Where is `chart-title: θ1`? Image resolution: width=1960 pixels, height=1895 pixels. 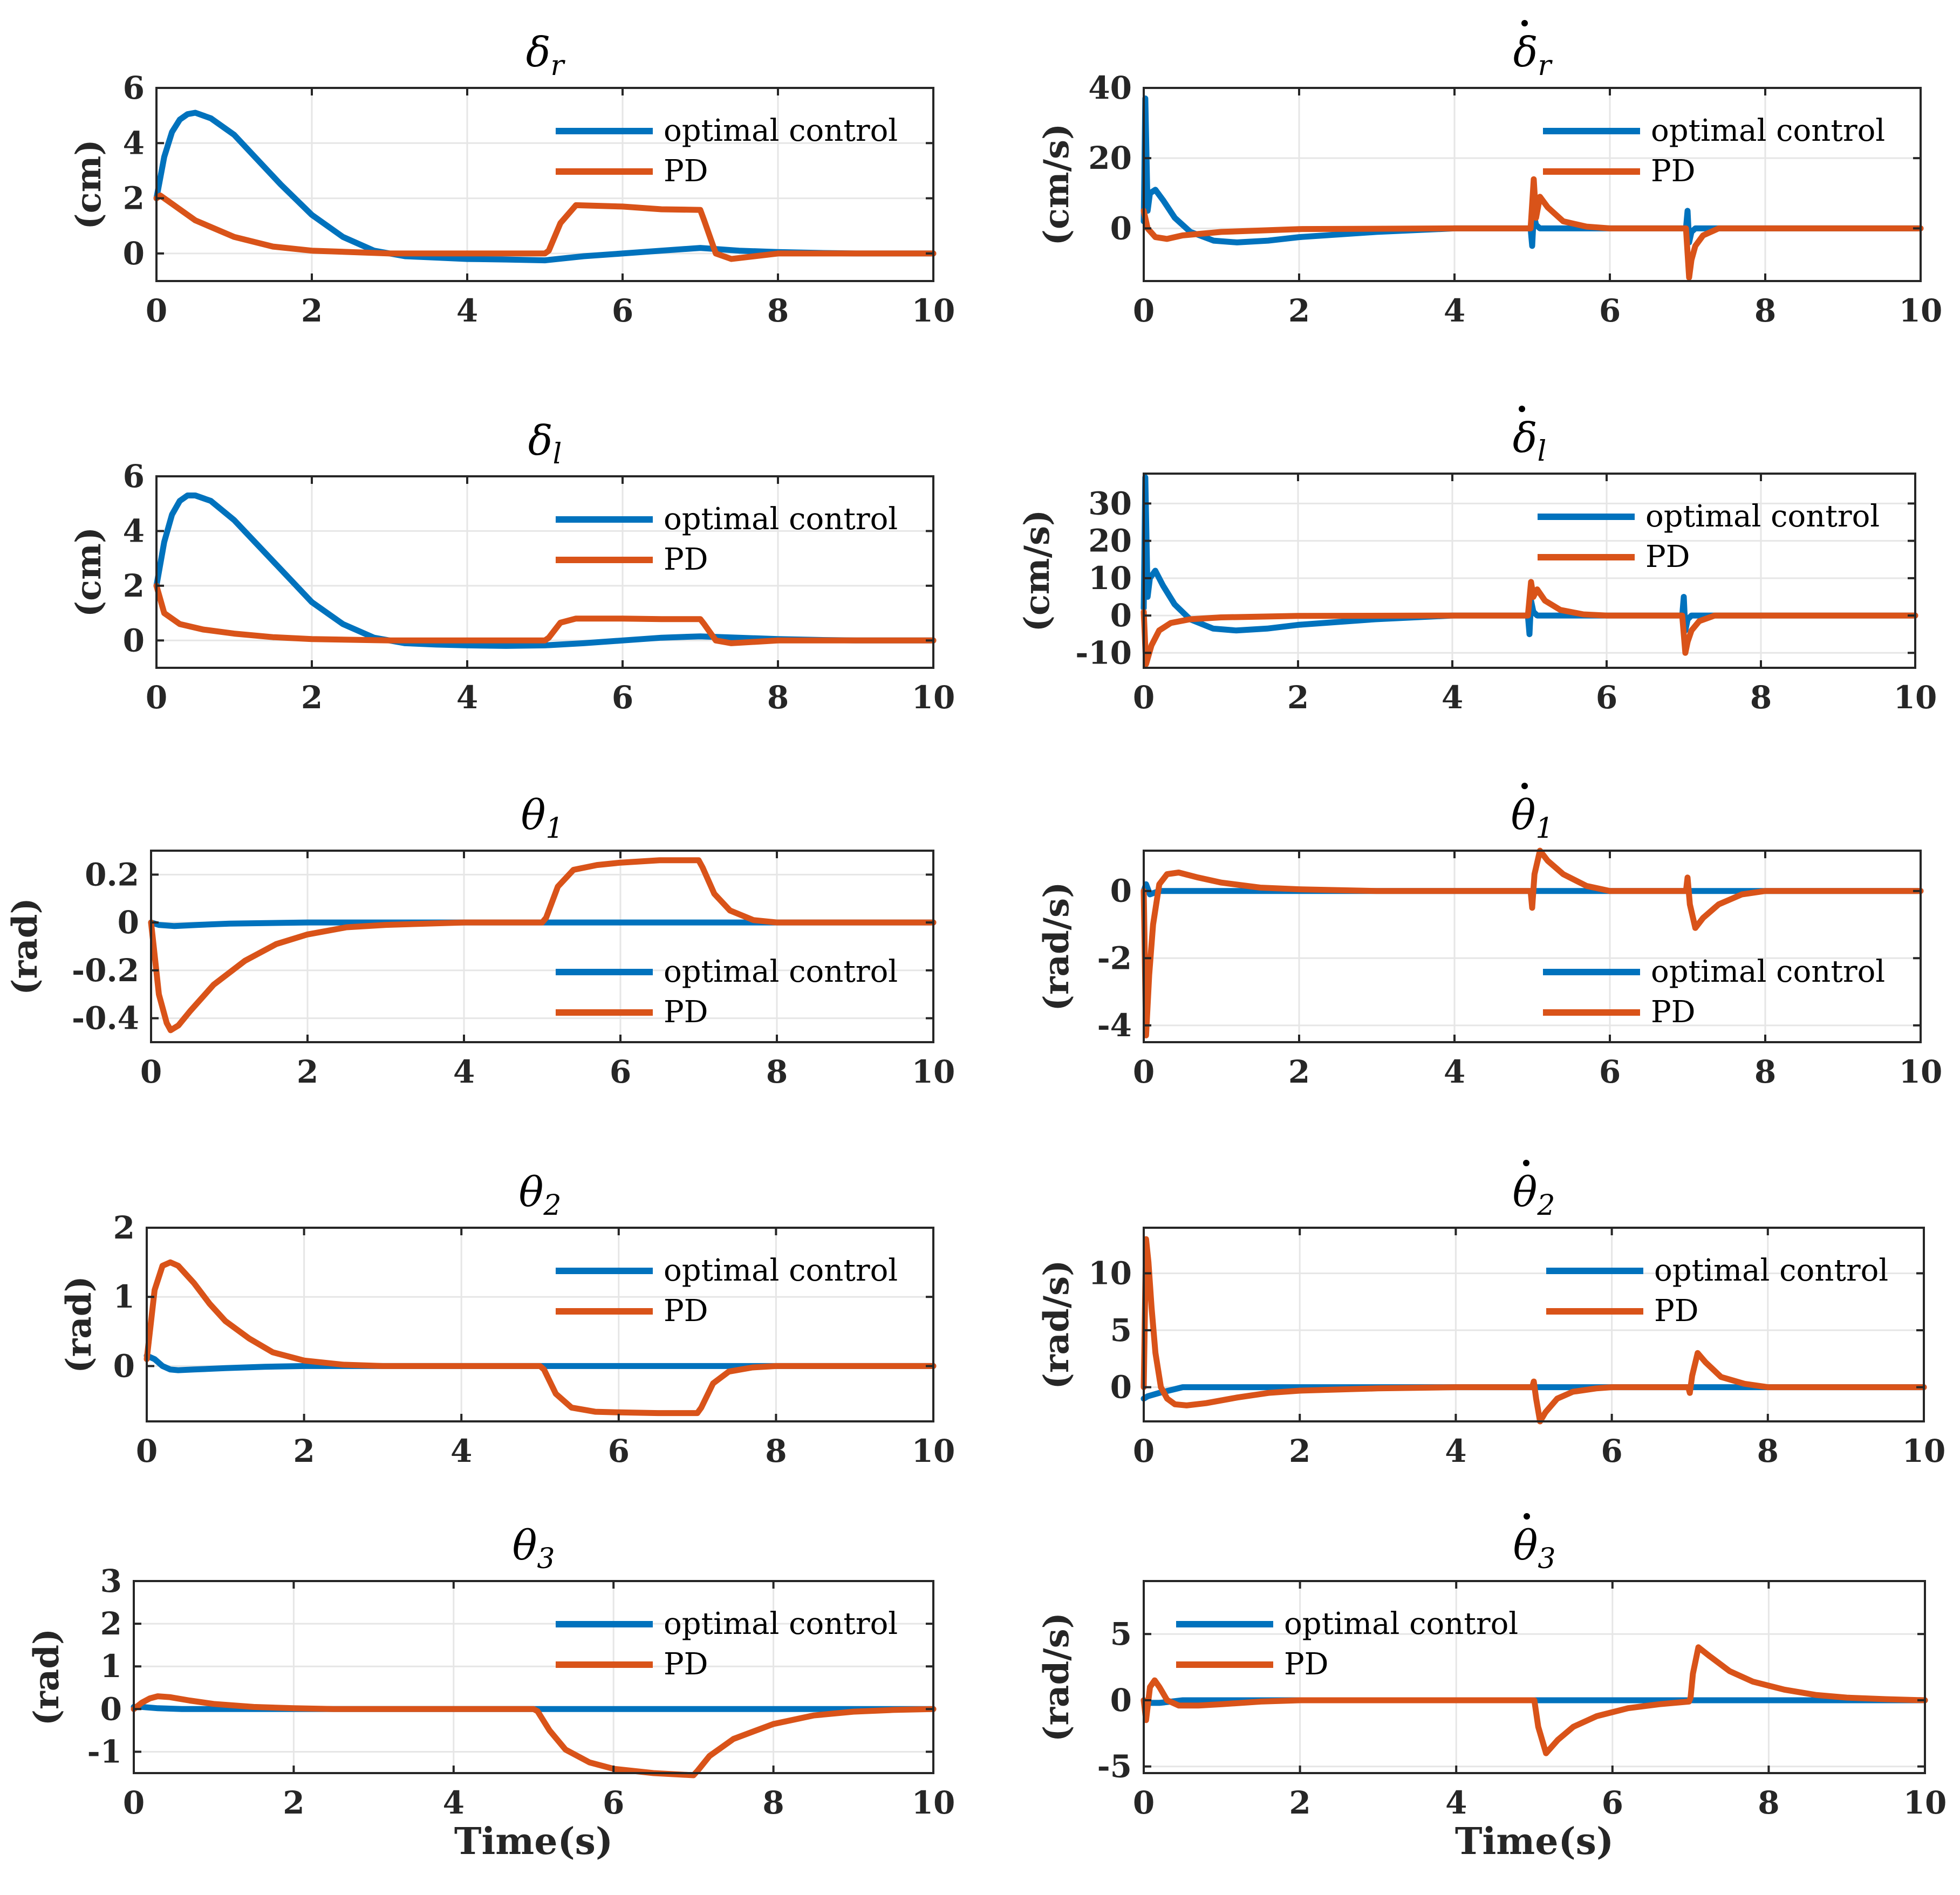
chart-title: θ1 is located at coordinates (1532, 818).